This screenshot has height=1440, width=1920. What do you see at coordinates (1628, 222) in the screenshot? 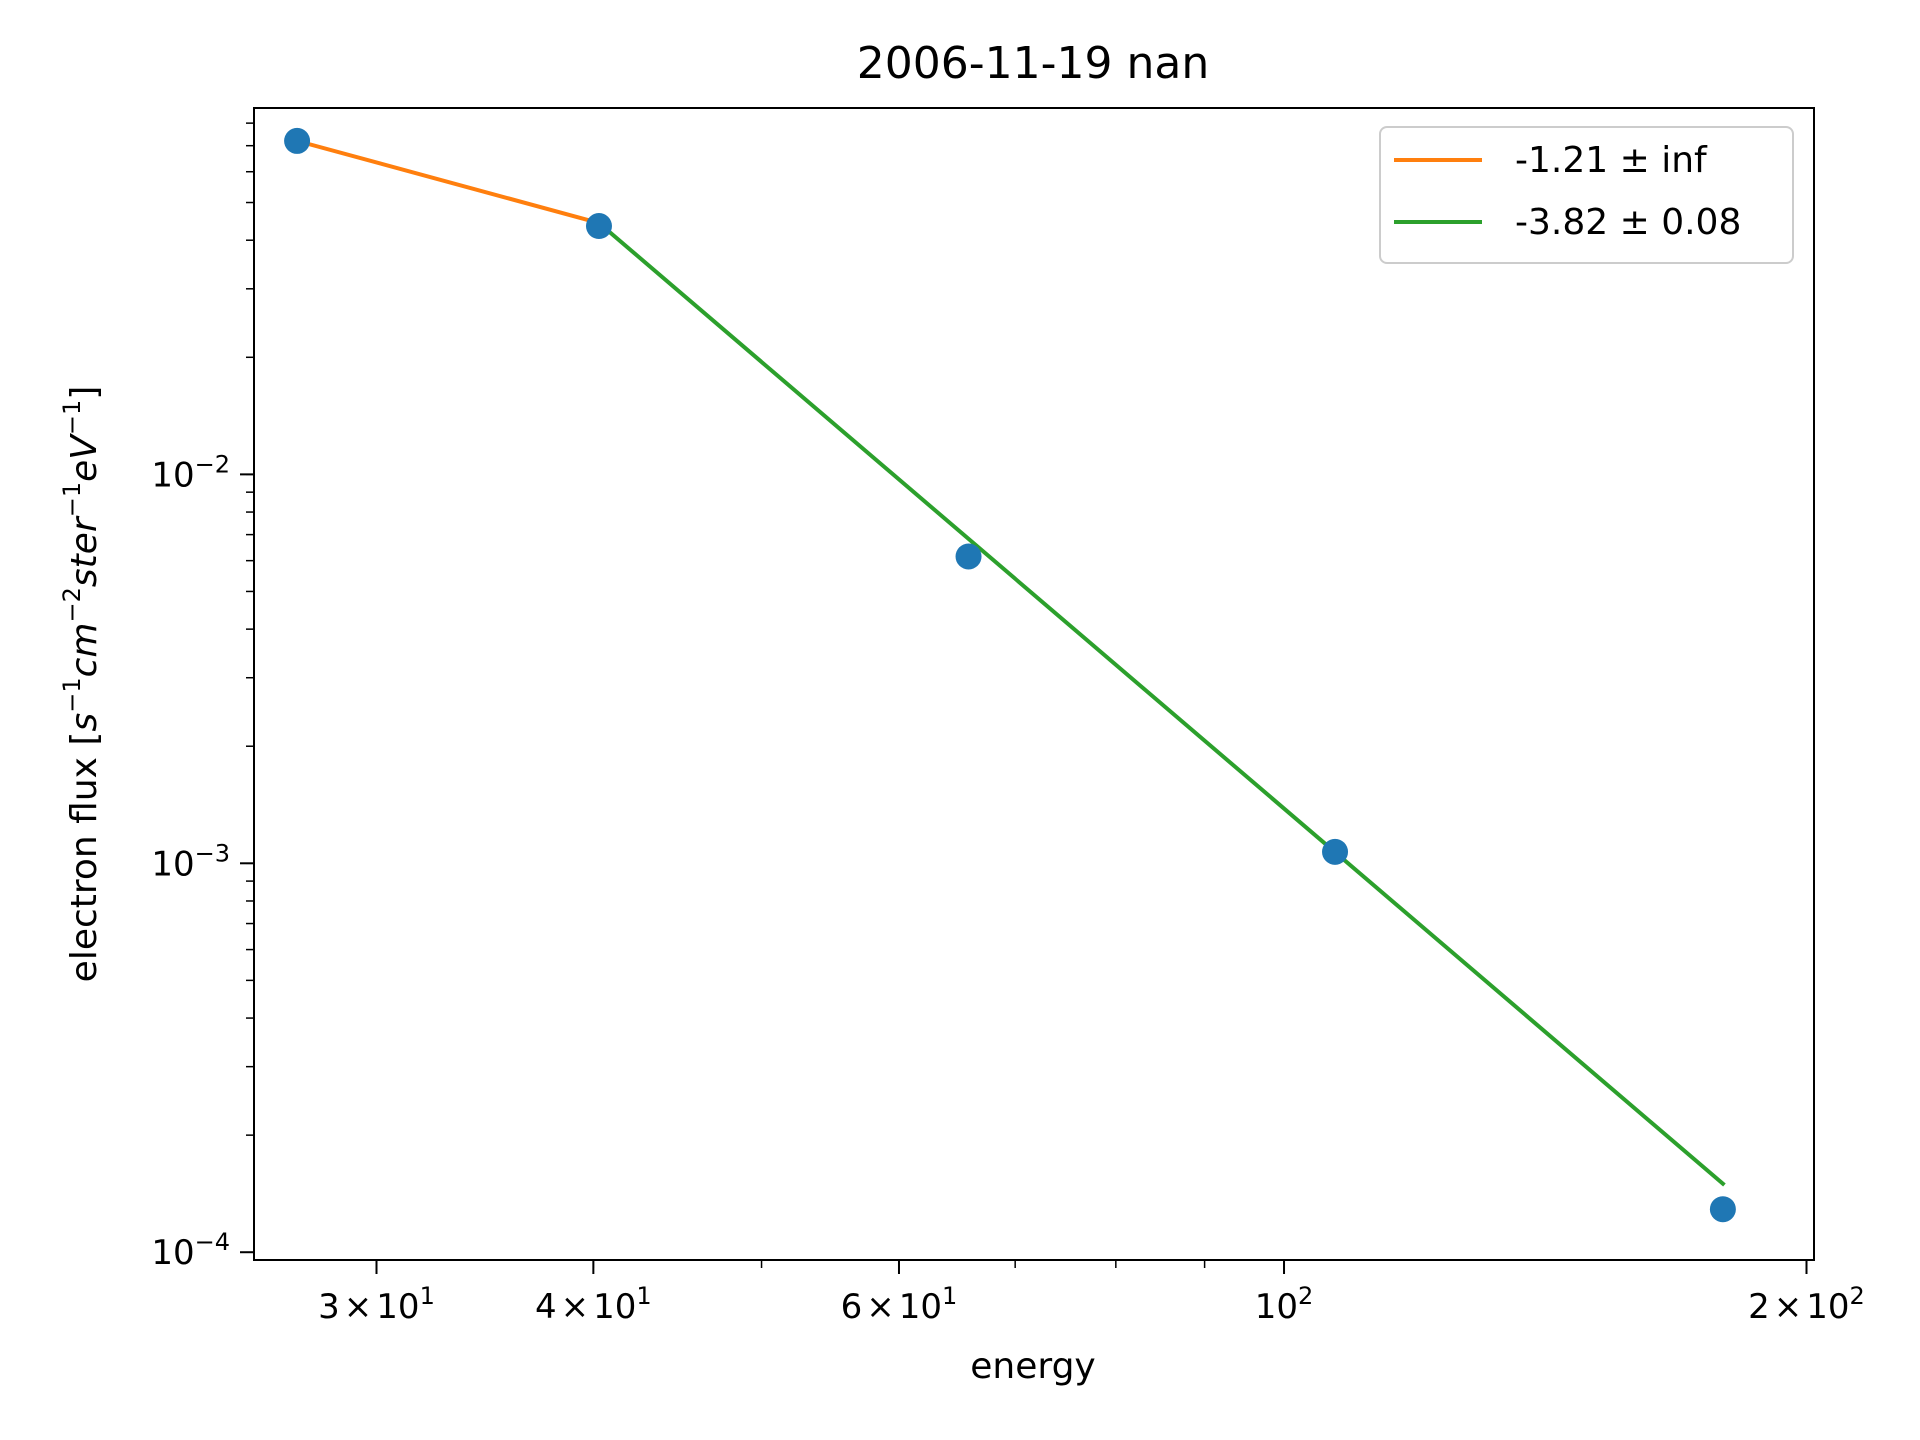
I see `legend-entry-green: -3.82 ± 0.08` at bounding box center [1628, 222].